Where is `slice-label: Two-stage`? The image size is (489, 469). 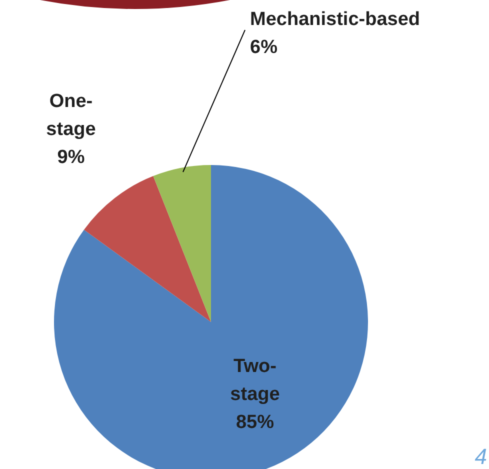 slice-label: Two-stage is located at coordinates (255, 380).